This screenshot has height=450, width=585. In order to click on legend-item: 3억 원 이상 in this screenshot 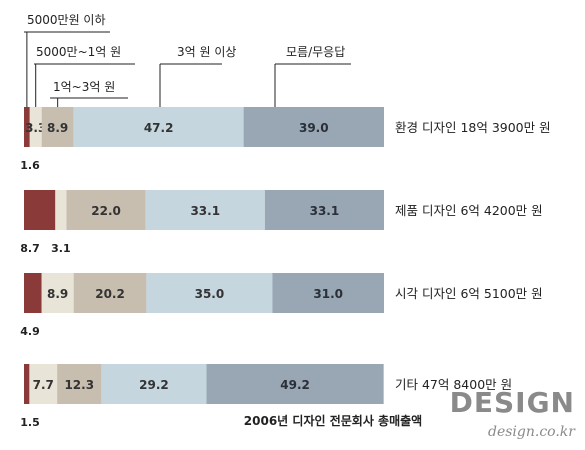, I will do `click(197, 77)`.